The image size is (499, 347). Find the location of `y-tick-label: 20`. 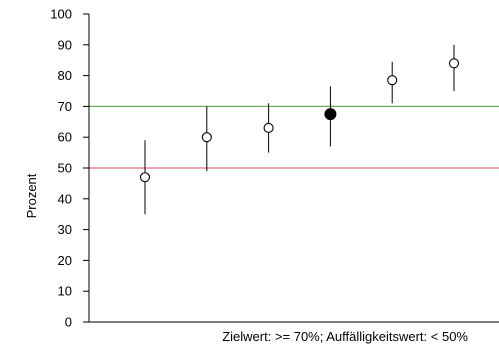

y-tick-label: 20 is located at coordinates (65, 260).